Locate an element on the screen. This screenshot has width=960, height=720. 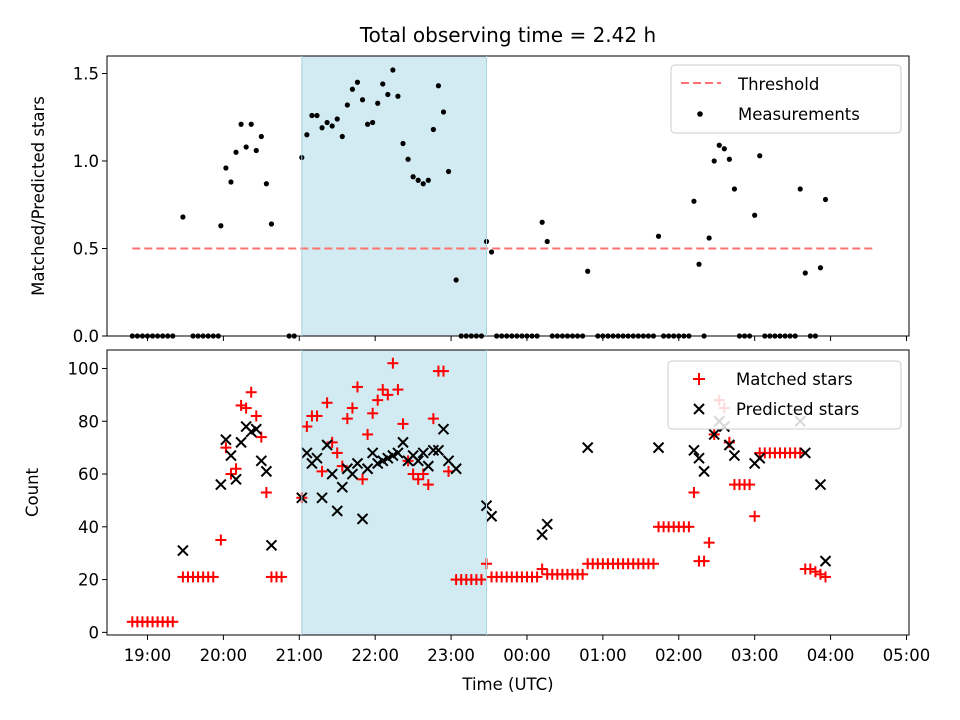
x-tick-label: 23:00 is located at coordinates (451, 655).